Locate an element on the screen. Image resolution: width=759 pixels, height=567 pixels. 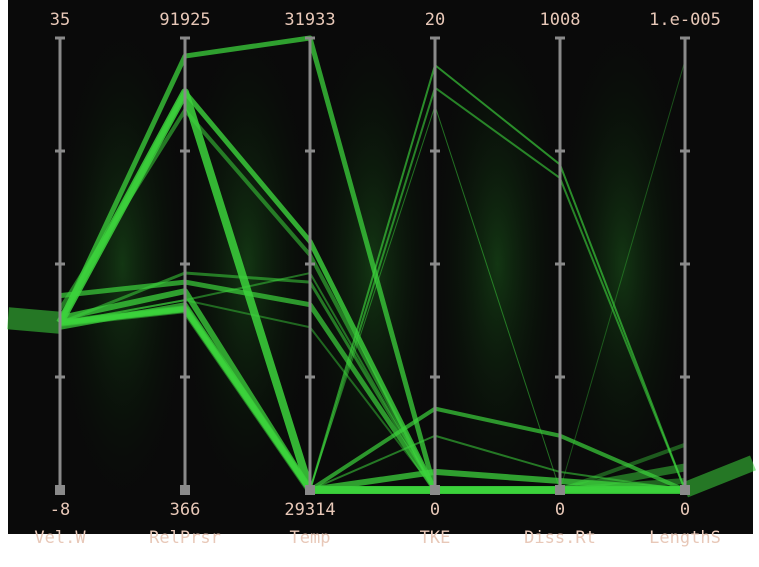
axis-vel-w is located at coordinates (60, 265).